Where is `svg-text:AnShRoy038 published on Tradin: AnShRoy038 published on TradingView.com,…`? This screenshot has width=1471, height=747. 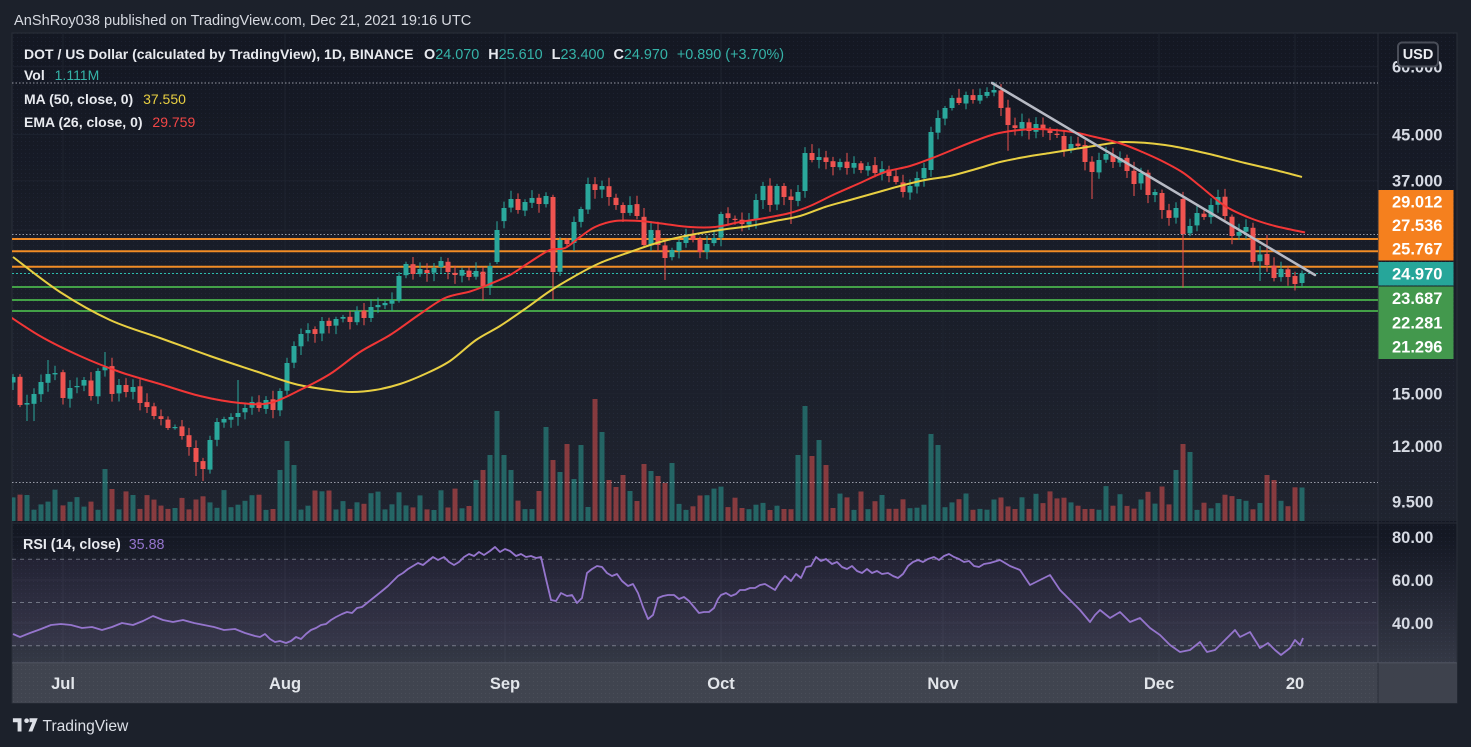
svg-text:AnShRoy038 published on Tradin: AnShRoy038 published on TradingView.com,… is located at coordinates (242, 21).